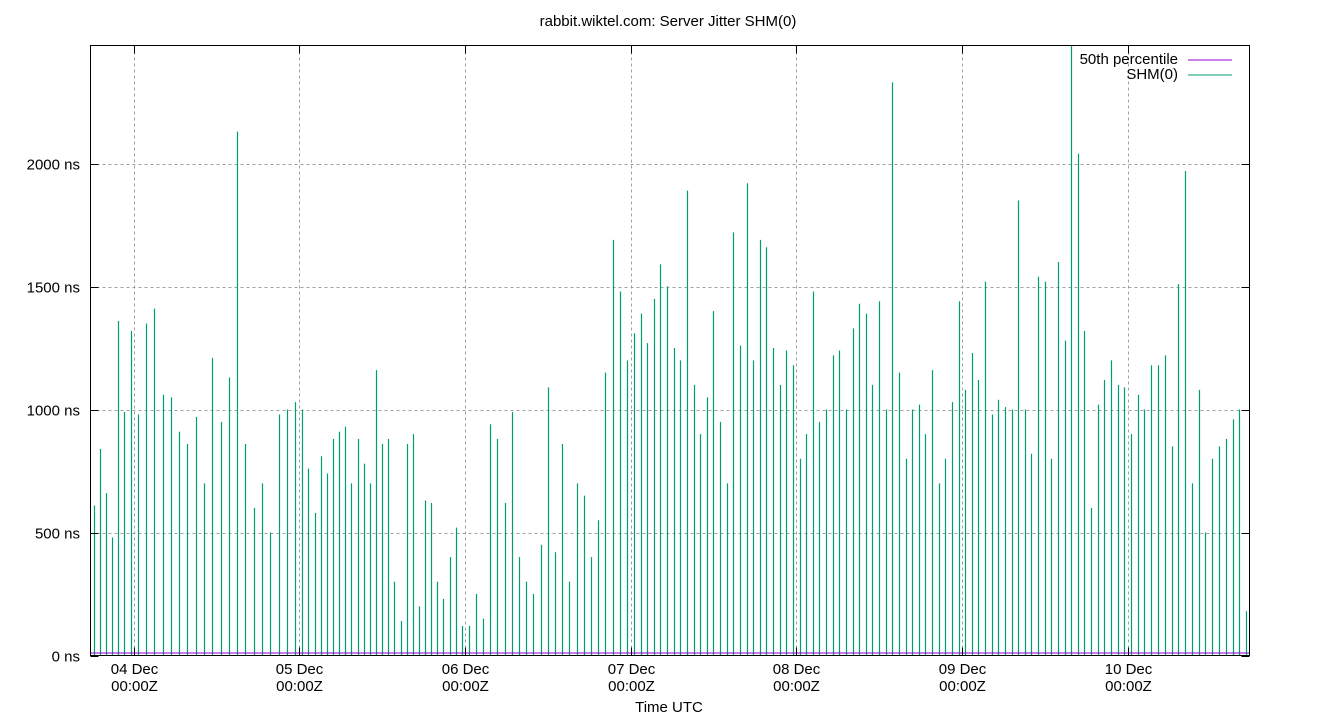 The height and width of the screenshot is (725, 1340). What do you see at coordinates (66, 657) in the screenshot?
I see `y-tick-label: 0 ns` at bounding box center [66, 657].